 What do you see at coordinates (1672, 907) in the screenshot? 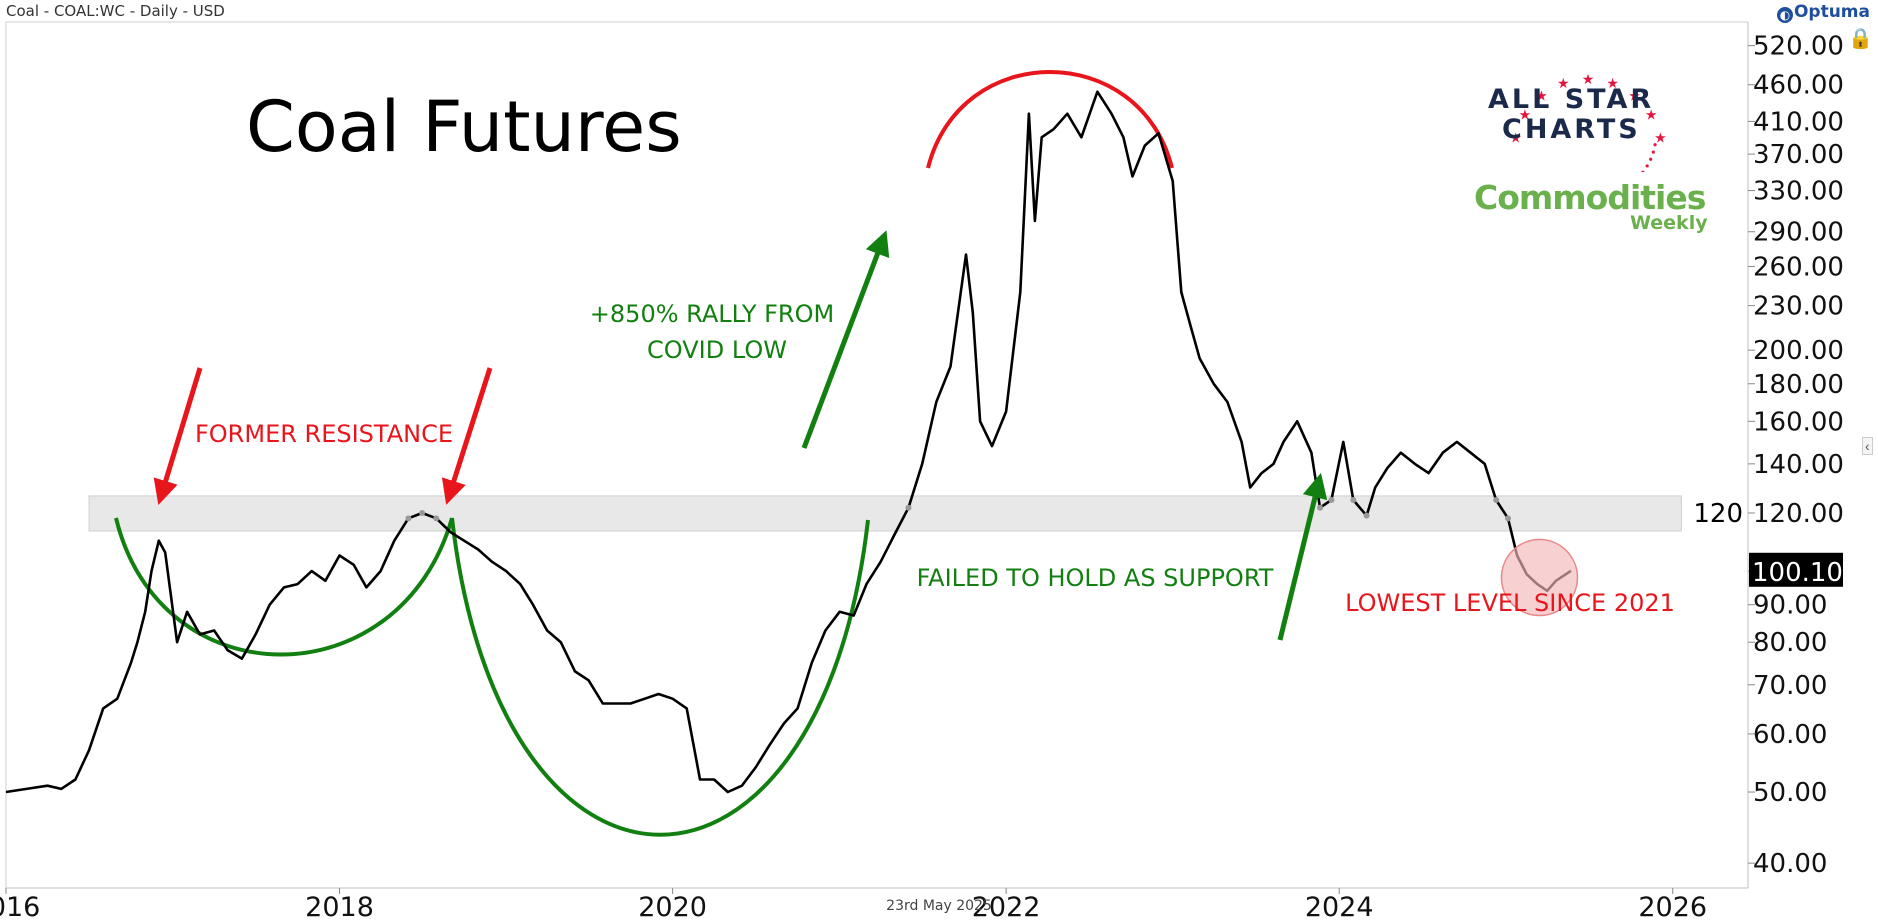
I see `x-tick-label: 2026` at bounding box center [1672, 907].